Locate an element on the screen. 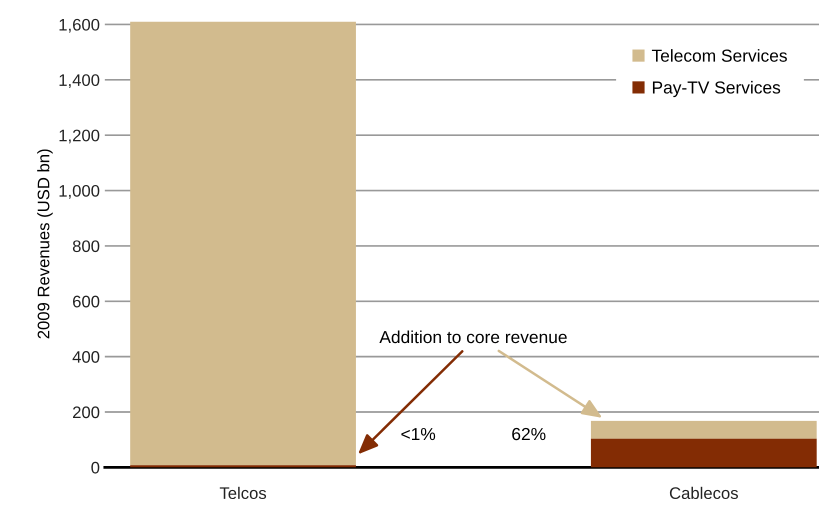 The height and width of the screenshot is (508, 819). y-axis-title: 2009 Revenues (USD bn) is located at coordinates (45, 243).